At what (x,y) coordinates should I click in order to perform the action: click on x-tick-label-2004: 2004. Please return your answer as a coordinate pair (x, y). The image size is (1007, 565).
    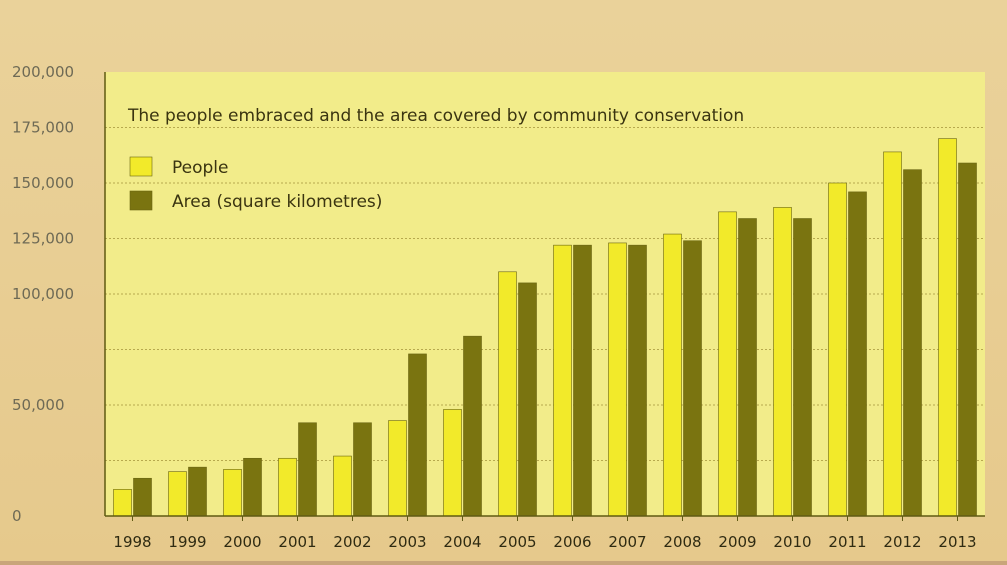
    Looking at the image, I should click on (462, 542).